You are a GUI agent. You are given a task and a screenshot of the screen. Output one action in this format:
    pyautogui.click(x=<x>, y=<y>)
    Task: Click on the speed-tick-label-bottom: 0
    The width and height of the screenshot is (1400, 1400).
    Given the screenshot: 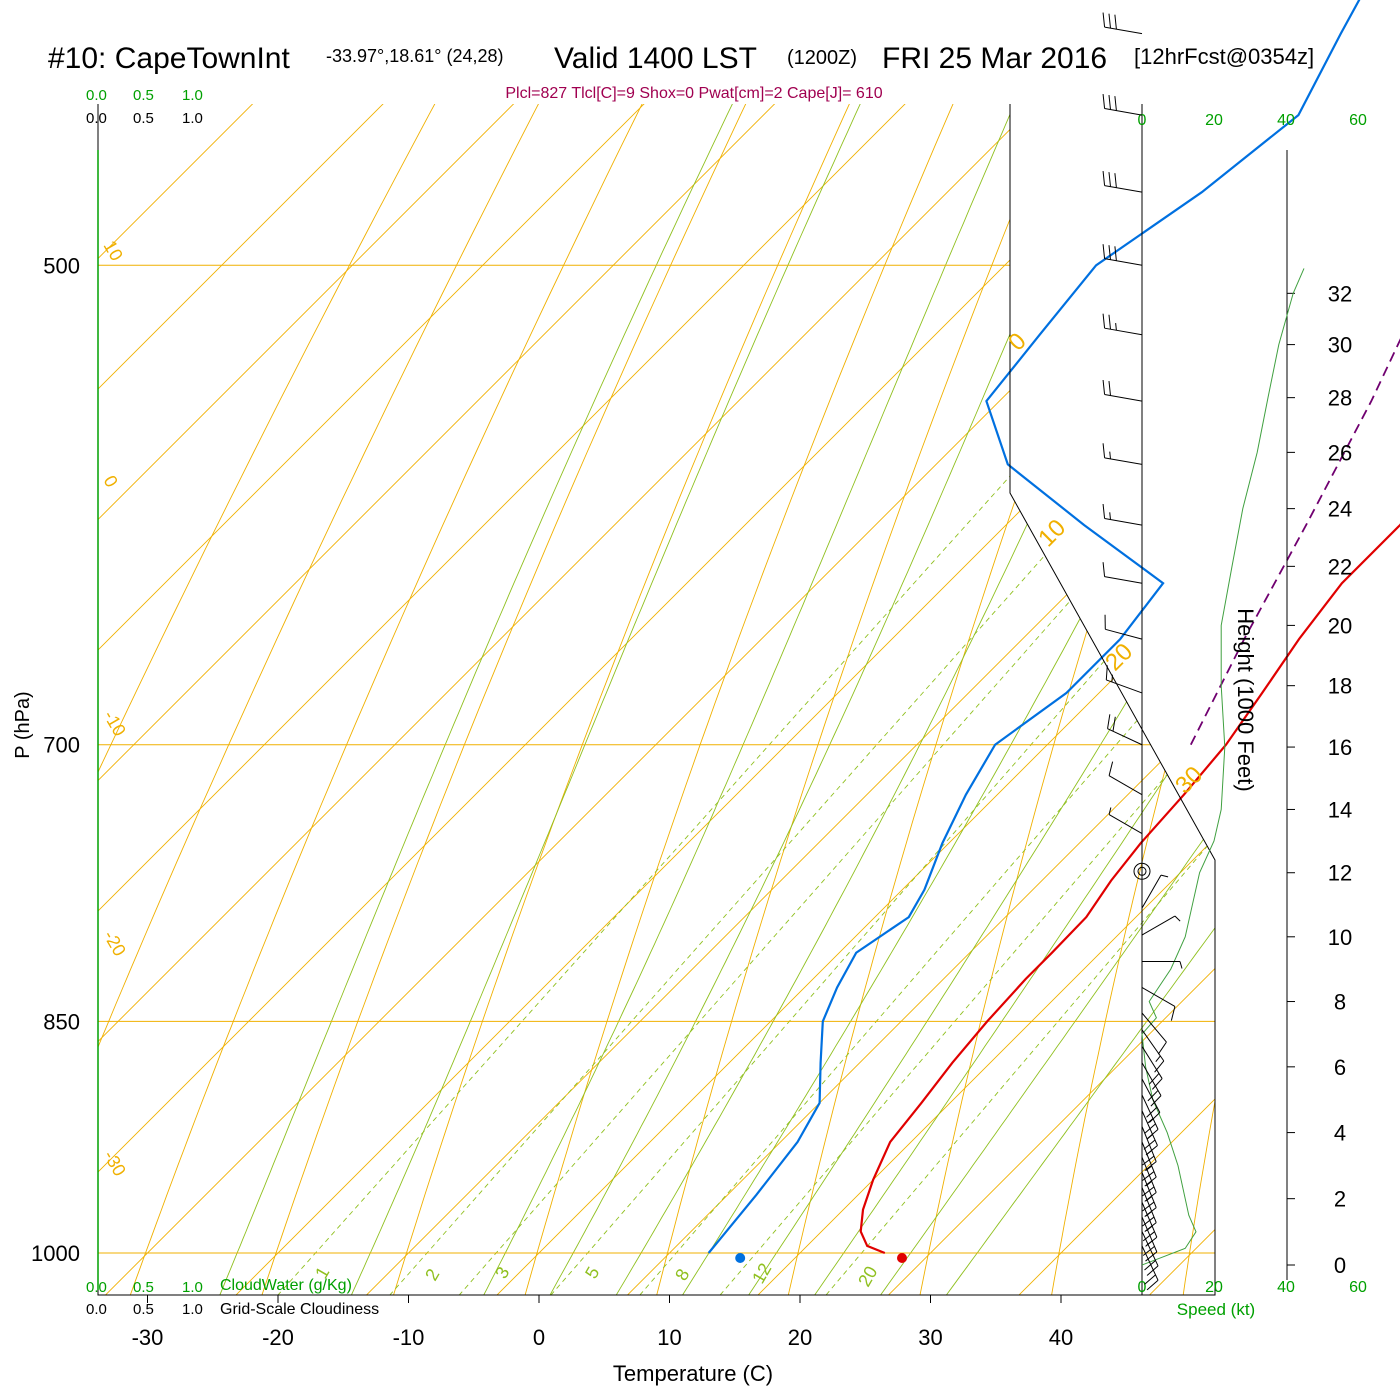 What is the action you would take?
    pyautogui.click(x=1142, y=1287)
    